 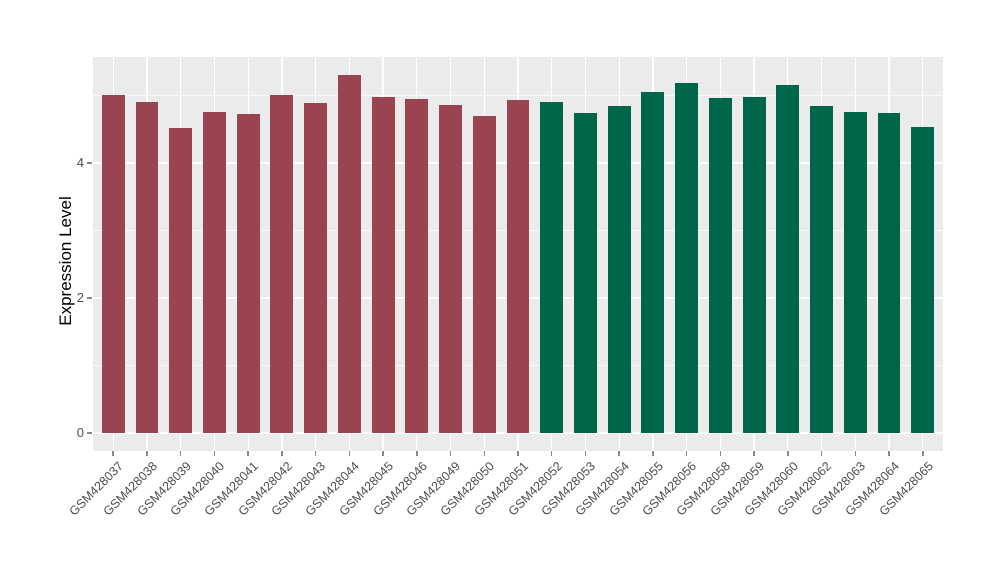 I want to click on bar-GSM428043, so click(x=316, y=267).